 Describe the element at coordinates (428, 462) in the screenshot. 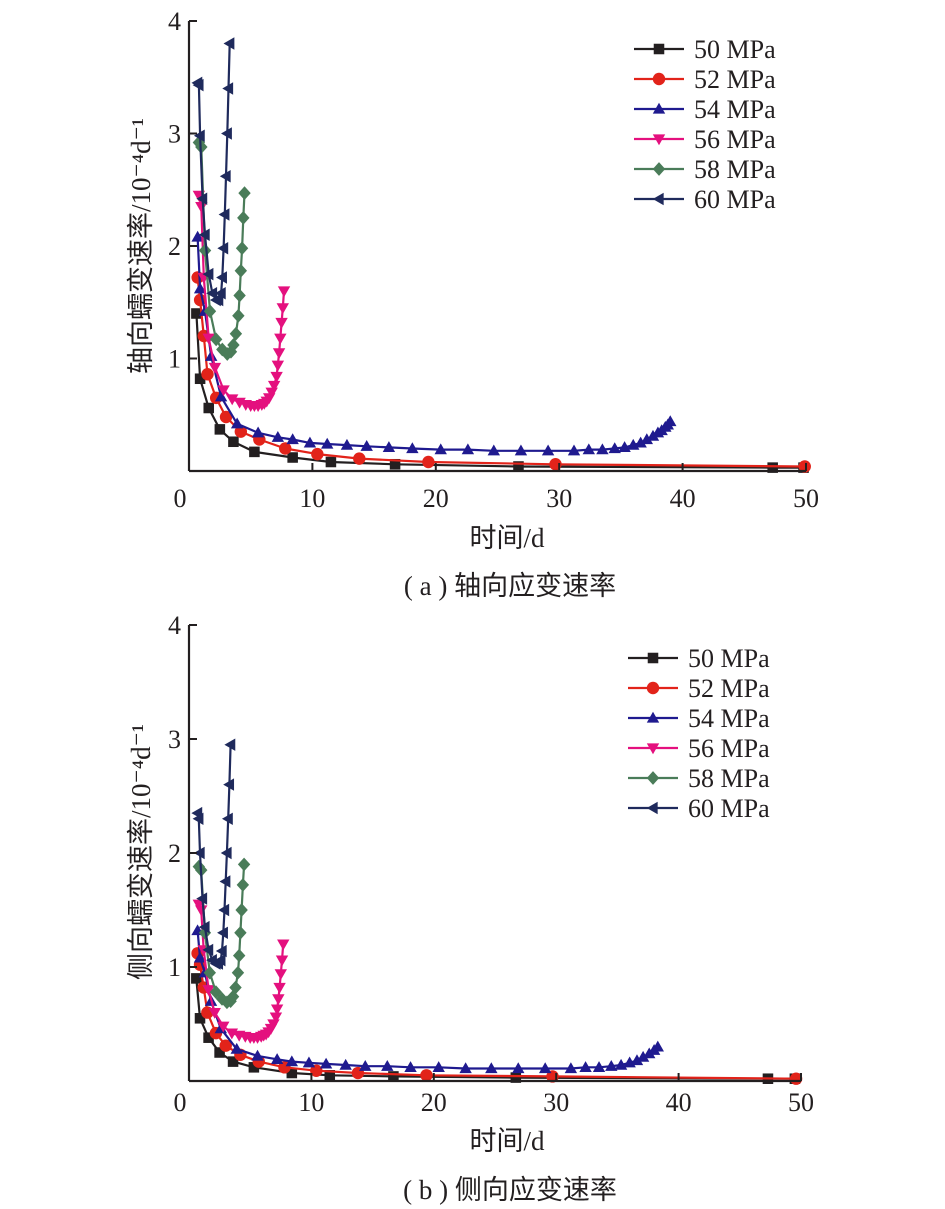

I see `axial-series-1-point` at that location.